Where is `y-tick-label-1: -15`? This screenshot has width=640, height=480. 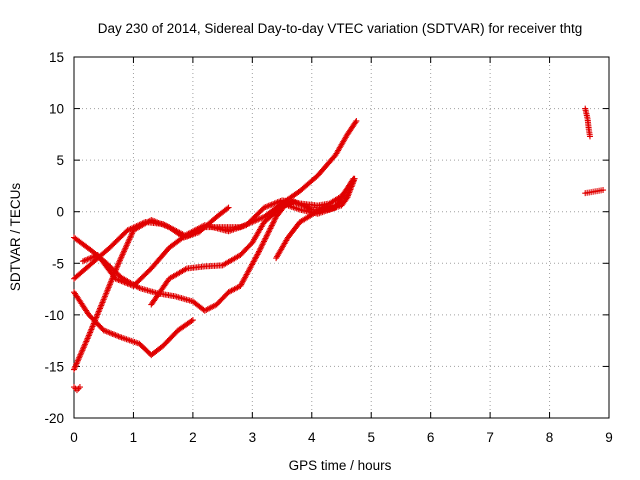
y-tick-label-1: -15 is located at coordinates (54, 366).